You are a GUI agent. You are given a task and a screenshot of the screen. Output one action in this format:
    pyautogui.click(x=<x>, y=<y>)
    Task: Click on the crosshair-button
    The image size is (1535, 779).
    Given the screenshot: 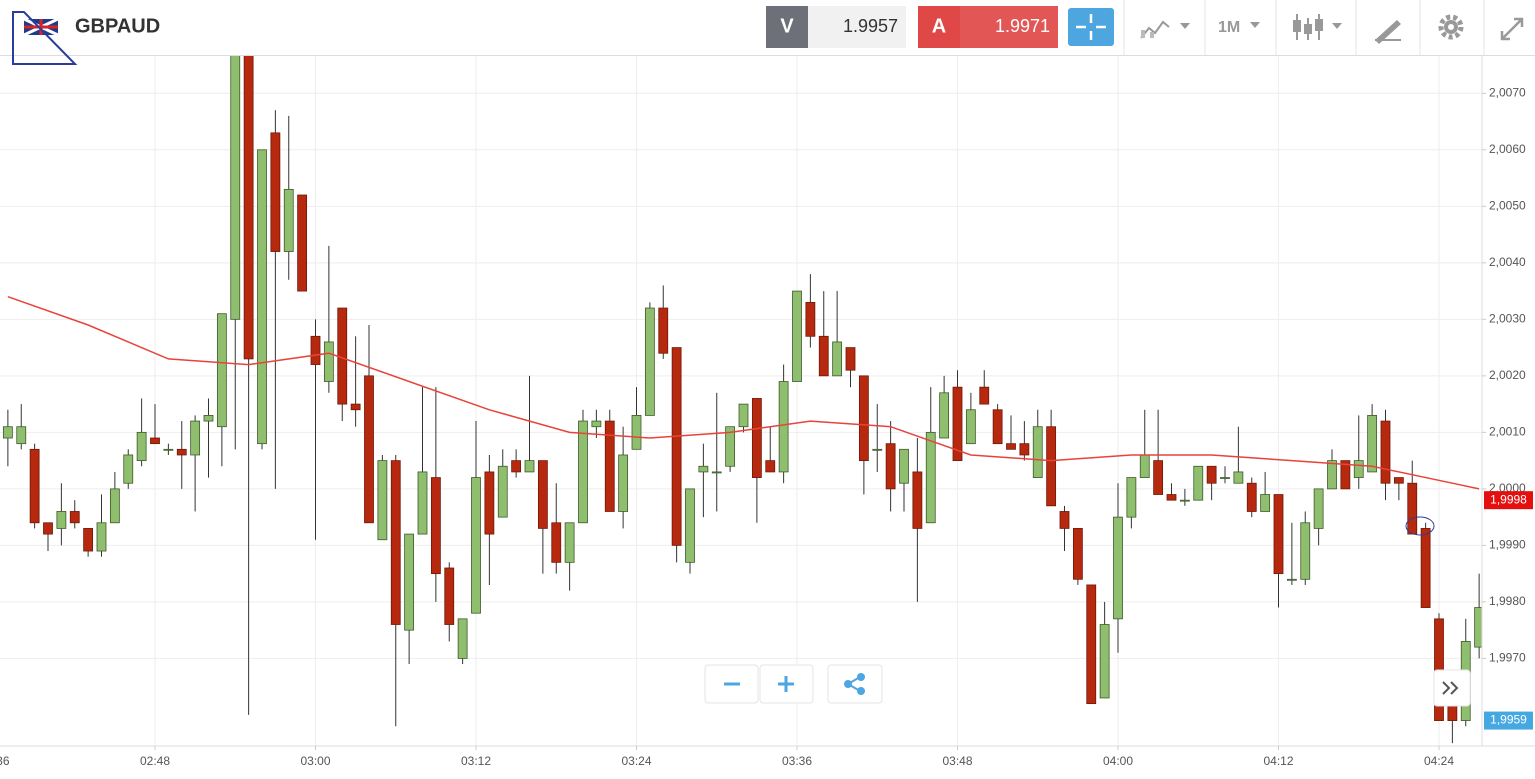 What is the action you would take?
    pyautogui.click(x=1091, y=27)
    